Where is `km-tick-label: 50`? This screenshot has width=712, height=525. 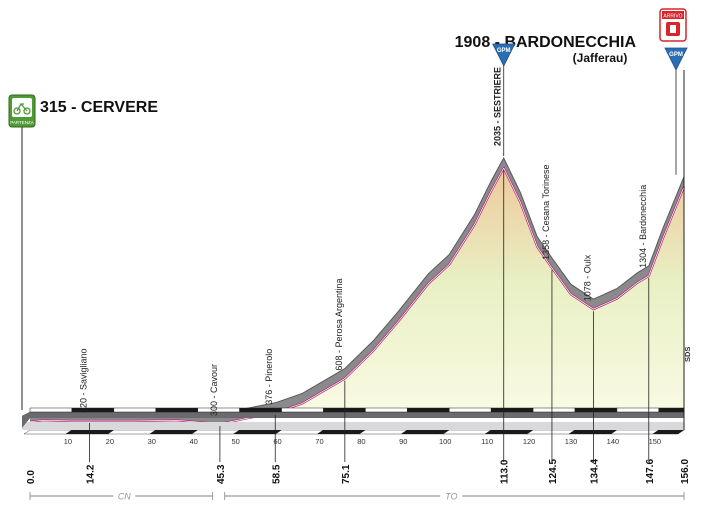 km-tick-label: 50 is located at coordinates (235, 441).